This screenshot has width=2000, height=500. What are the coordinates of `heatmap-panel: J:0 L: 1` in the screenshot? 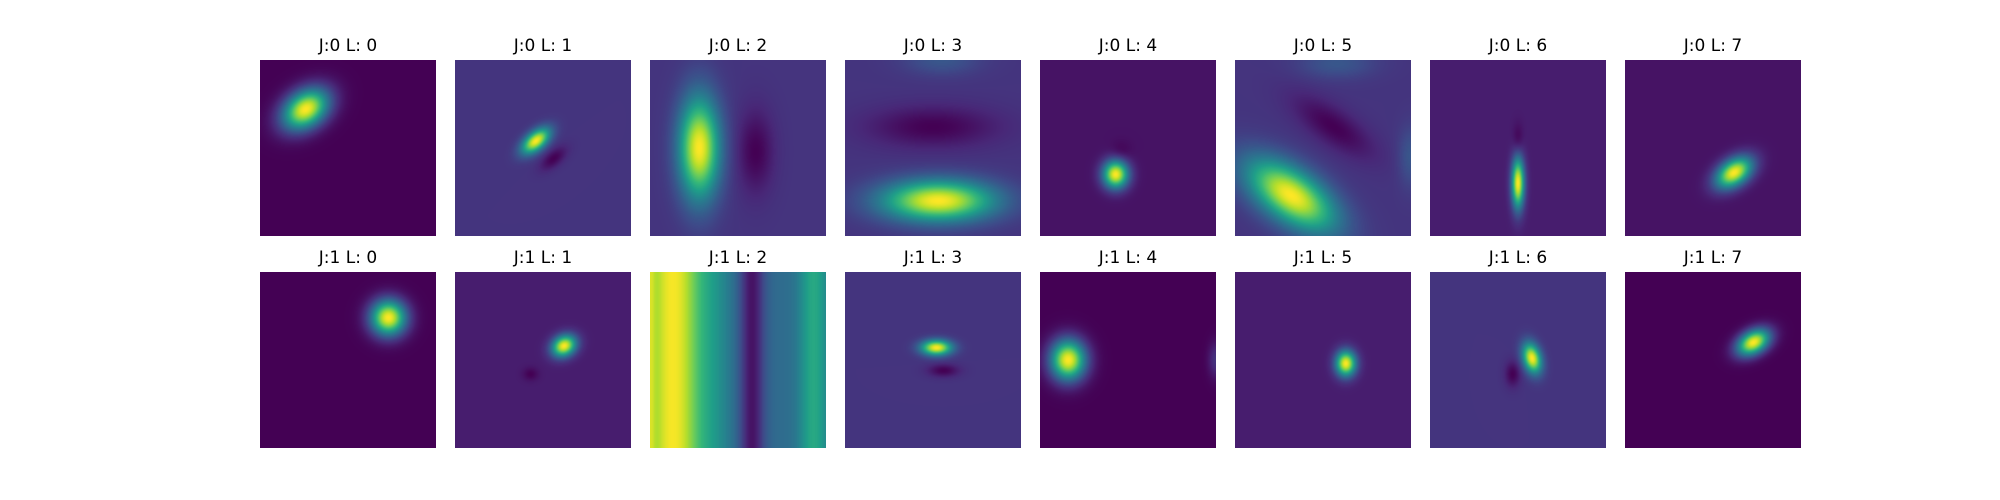 It's located at (543, 136).